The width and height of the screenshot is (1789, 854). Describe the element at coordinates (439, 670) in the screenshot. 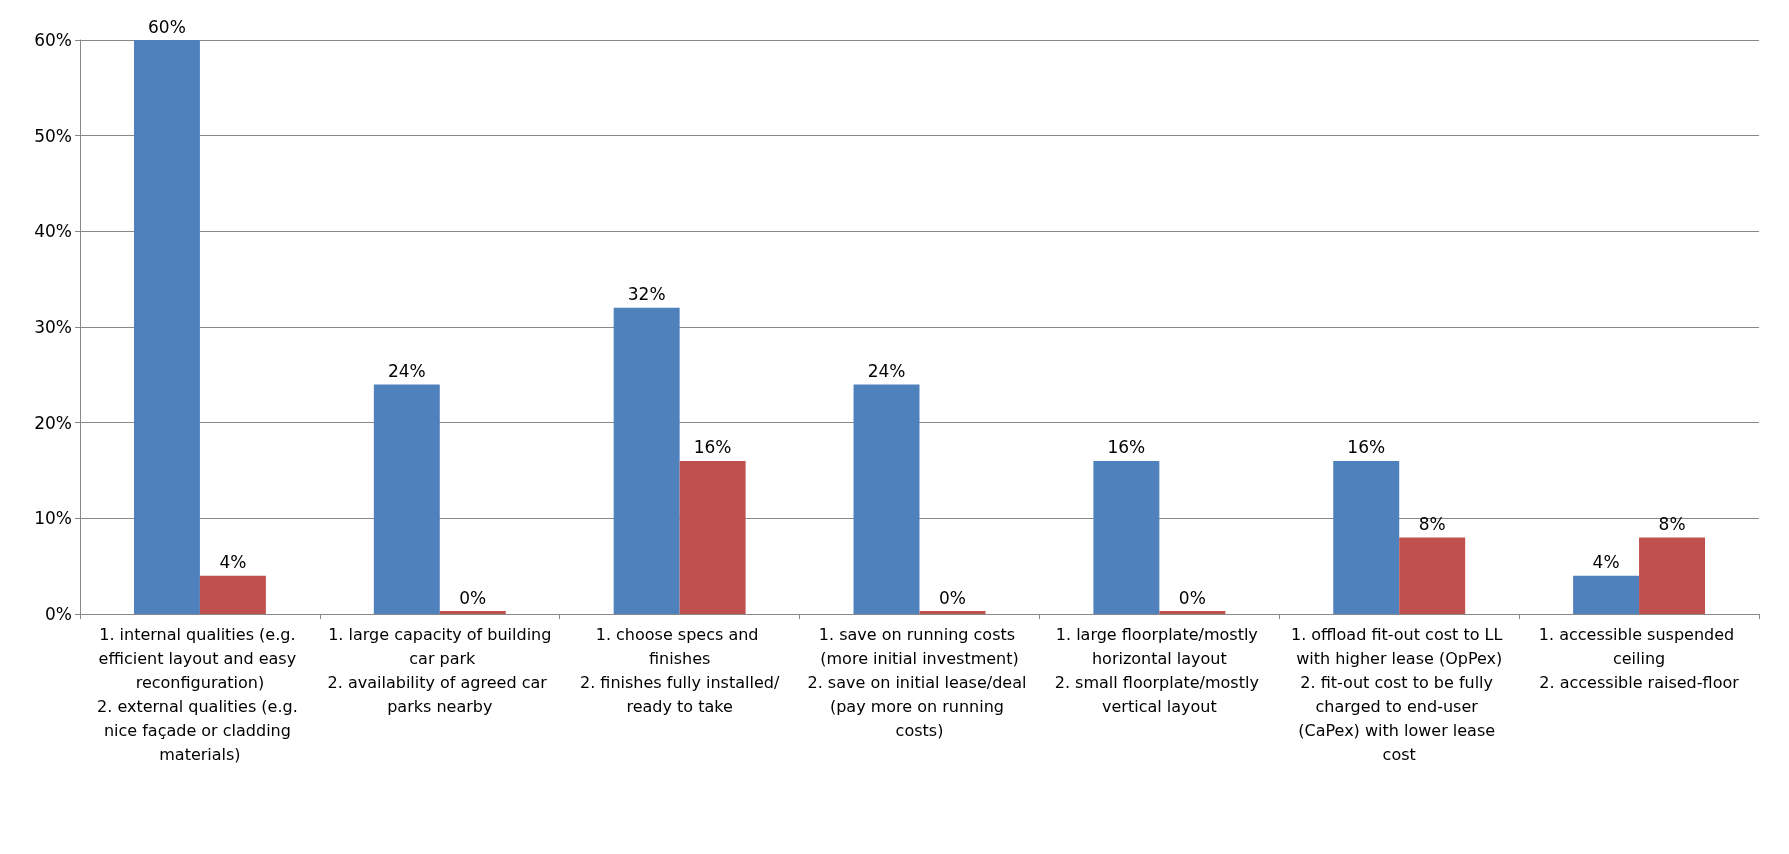

I see `x-tick-label: 1. large capacity of building car park 2. availability of agreed car parks nearby` at that location.